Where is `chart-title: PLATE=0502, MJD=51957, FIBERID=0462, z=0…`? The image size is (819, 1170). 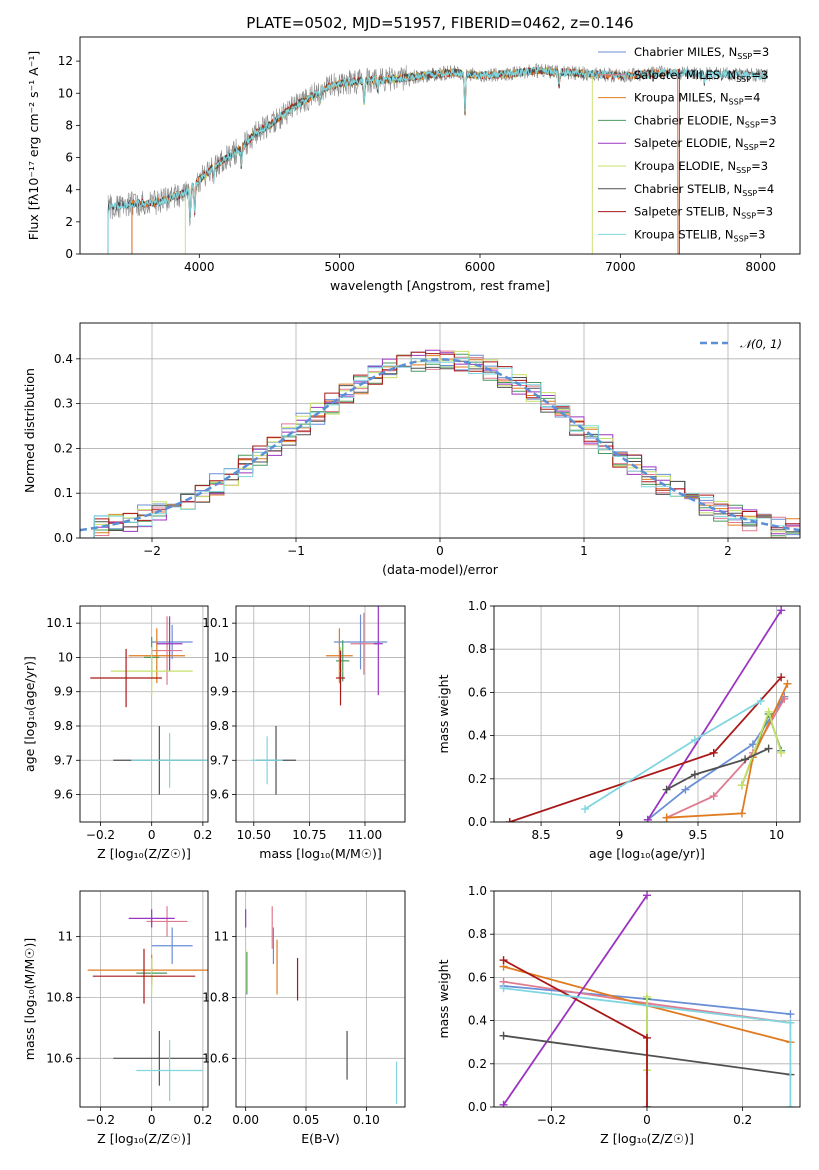 chart-title: PLATE=0502, MJD=51957, FIBERID=0462, z=0… is located at coordinates (439, 23).